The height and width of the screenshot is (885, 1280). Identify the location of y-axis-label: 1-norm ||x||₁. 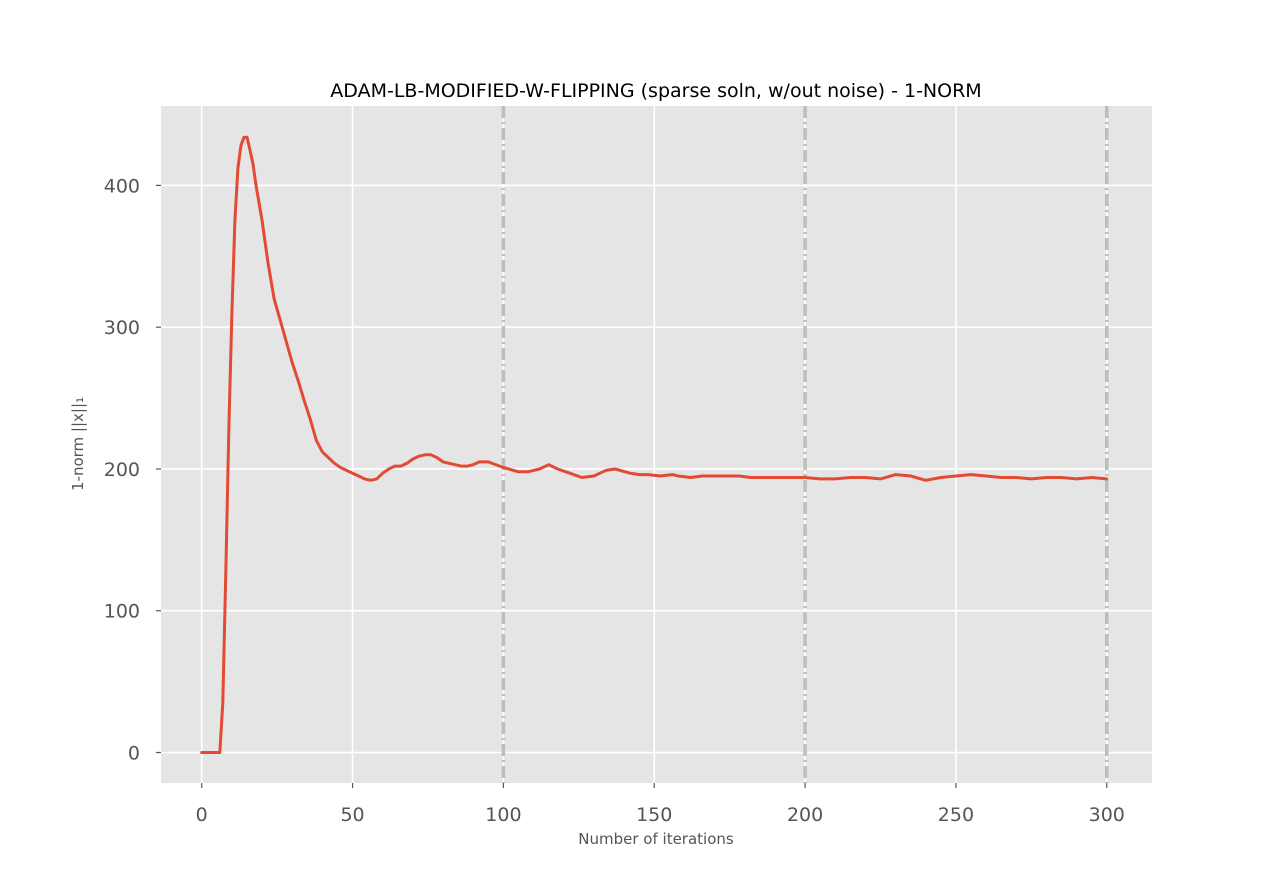
(78, 444).